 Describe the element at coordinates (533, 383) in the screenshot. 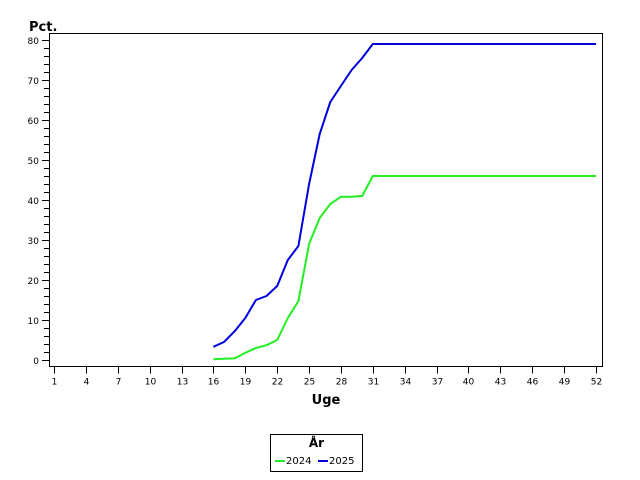

I see `x-tick-label: 46` at that location.